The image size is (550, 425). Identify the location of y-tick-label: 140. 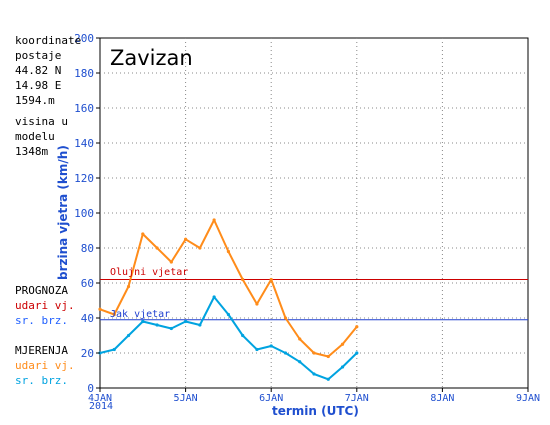
(84, 143).